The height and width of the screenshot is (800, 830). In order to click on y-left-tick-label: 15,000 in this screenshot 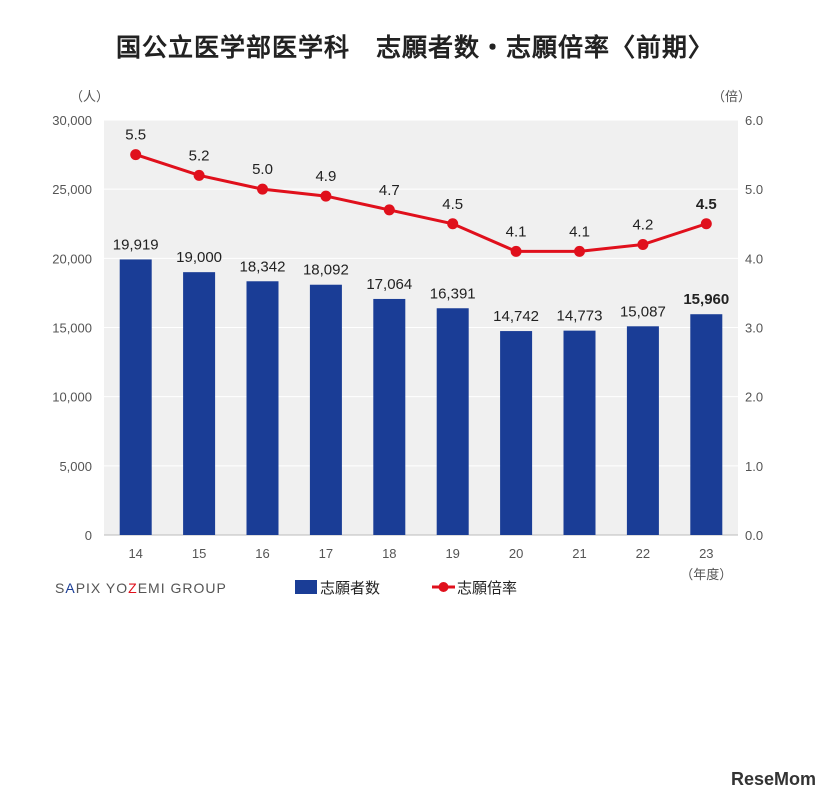, I will do `click(72, 328)`.